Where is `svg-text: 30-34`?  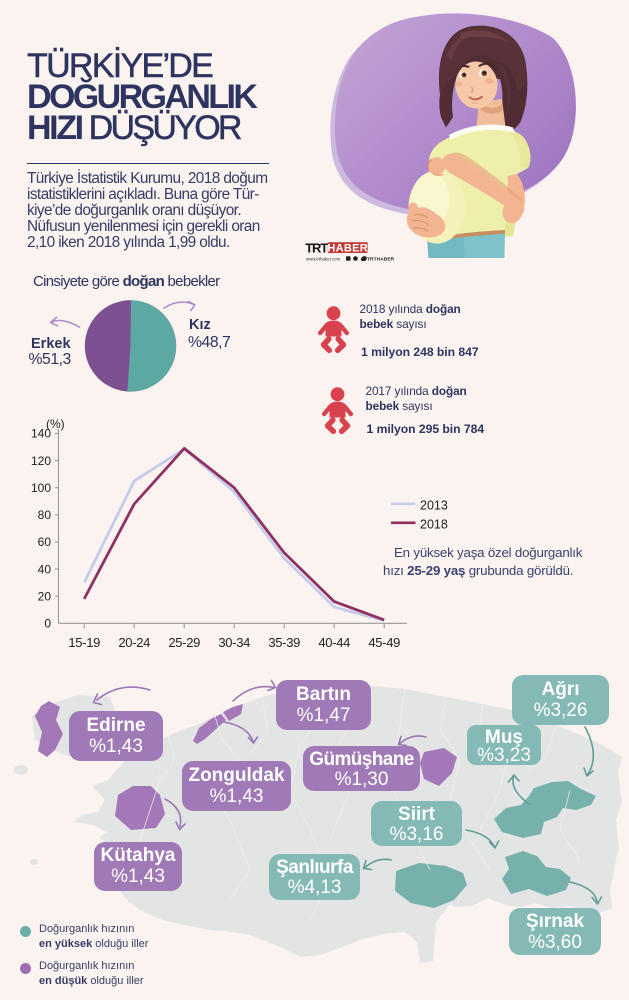
svg-text: 30-34 is located at coordinates (234, 642).